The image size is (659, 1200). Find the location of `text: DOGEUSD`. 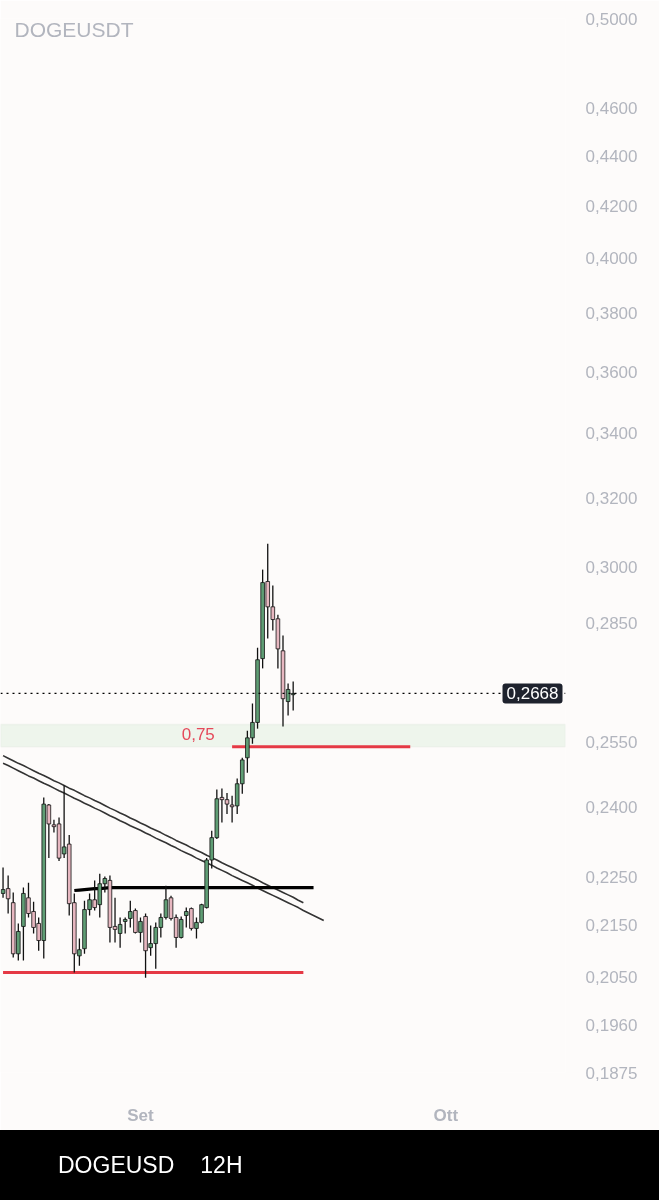

text: DOGEUSD is located at coordinates (116, 1165).